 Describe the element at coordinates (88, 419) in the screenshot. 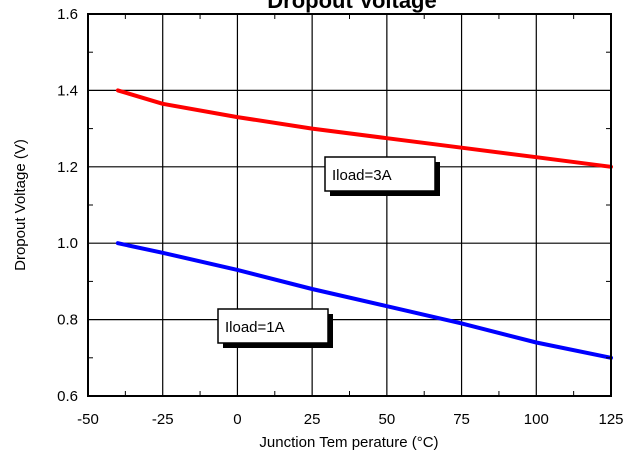

I see `x-tick-label: -50` at that location.